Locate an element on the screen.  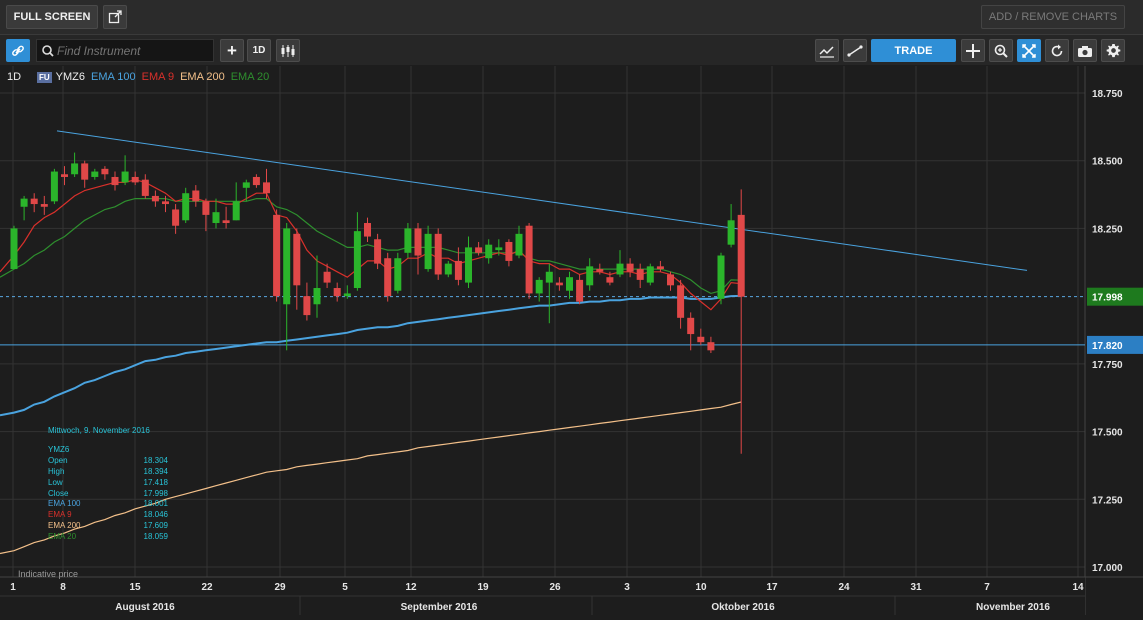
crosshair-icon is located at coordinates (973, 50).